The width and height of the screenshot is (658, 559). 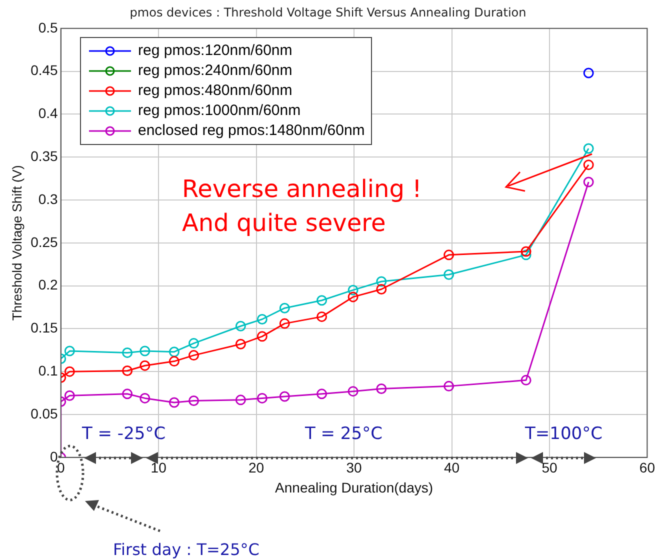 What do you see at coordinates (452, 468) in the screenshot?
I see `x-tick-label: 40` at bounding box center [452, 468].